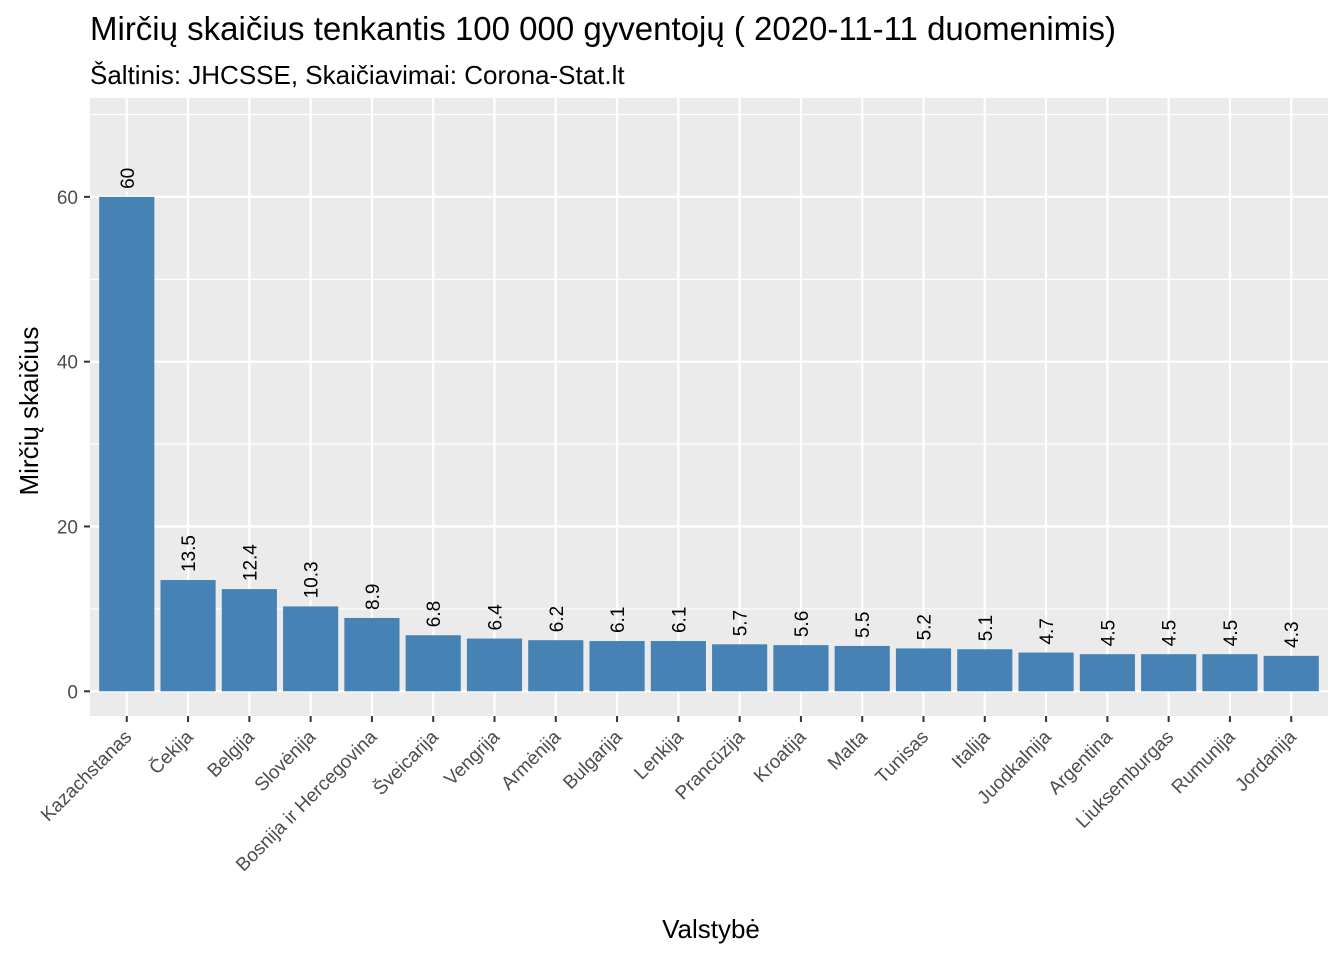 The width and height of the screenshot is (1344, 960). I want to click on x-axis-title: Valstybė, so click(711, 929).